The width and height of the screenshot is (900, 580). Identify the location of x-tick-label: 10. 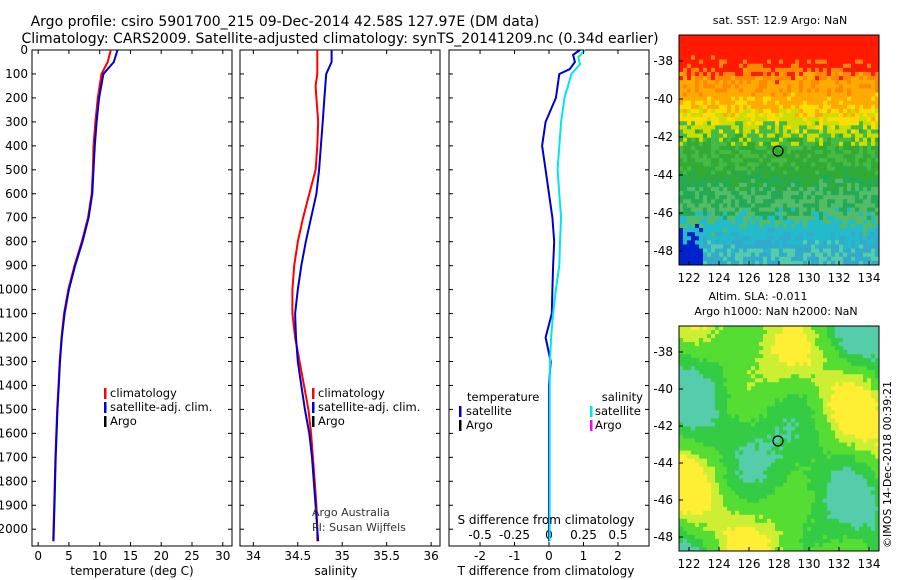
(99, 556).